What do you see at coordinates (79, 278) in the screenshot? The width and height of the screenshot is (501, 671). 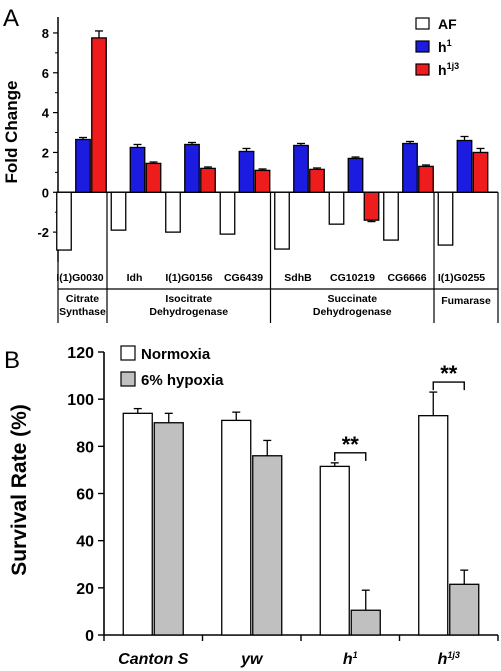 I see `panel-a-gene-label: I(1)G0030` at bounding box center [79, 278].